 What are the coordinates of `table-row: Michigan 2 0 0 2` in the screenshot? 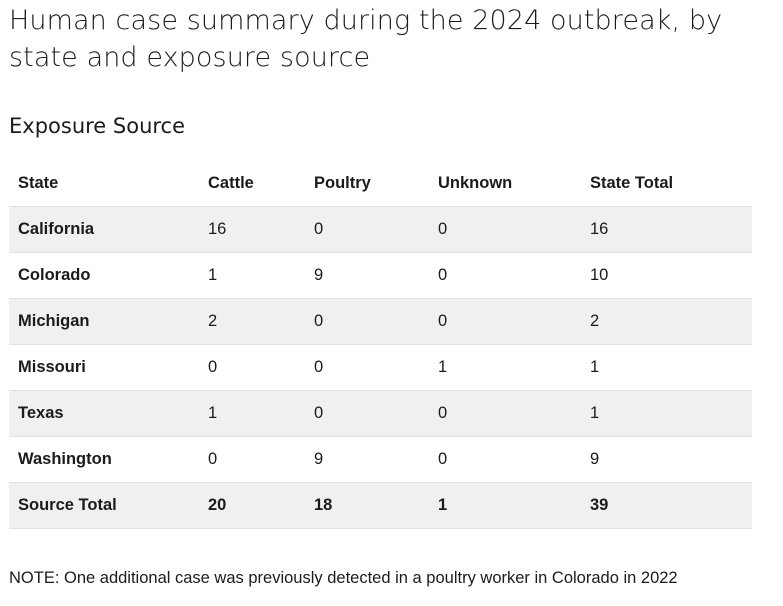 It's located at (380, 321).